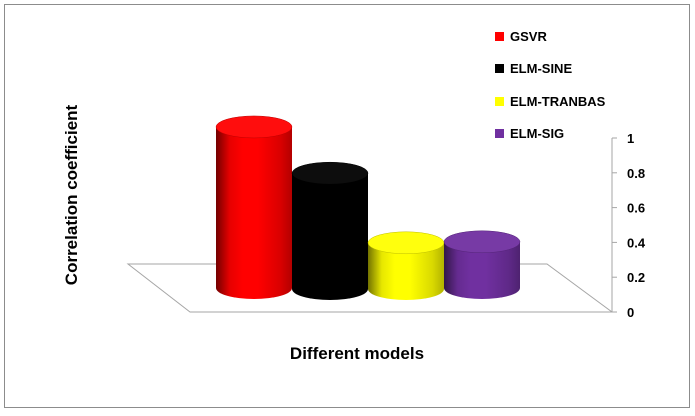 The image size is (695, 416). I want to click on legend-swatch-elm-sig, so click(499, 133).